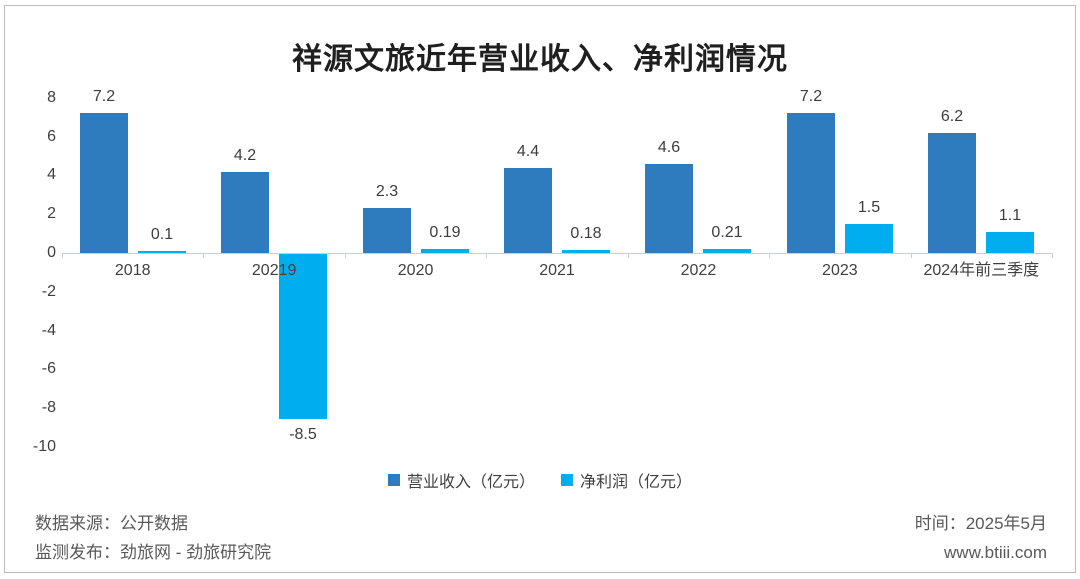 The height and width of the screenshot is (579, 1080). I want to click on y-axis-tick-label: -2, so click(48, 291).